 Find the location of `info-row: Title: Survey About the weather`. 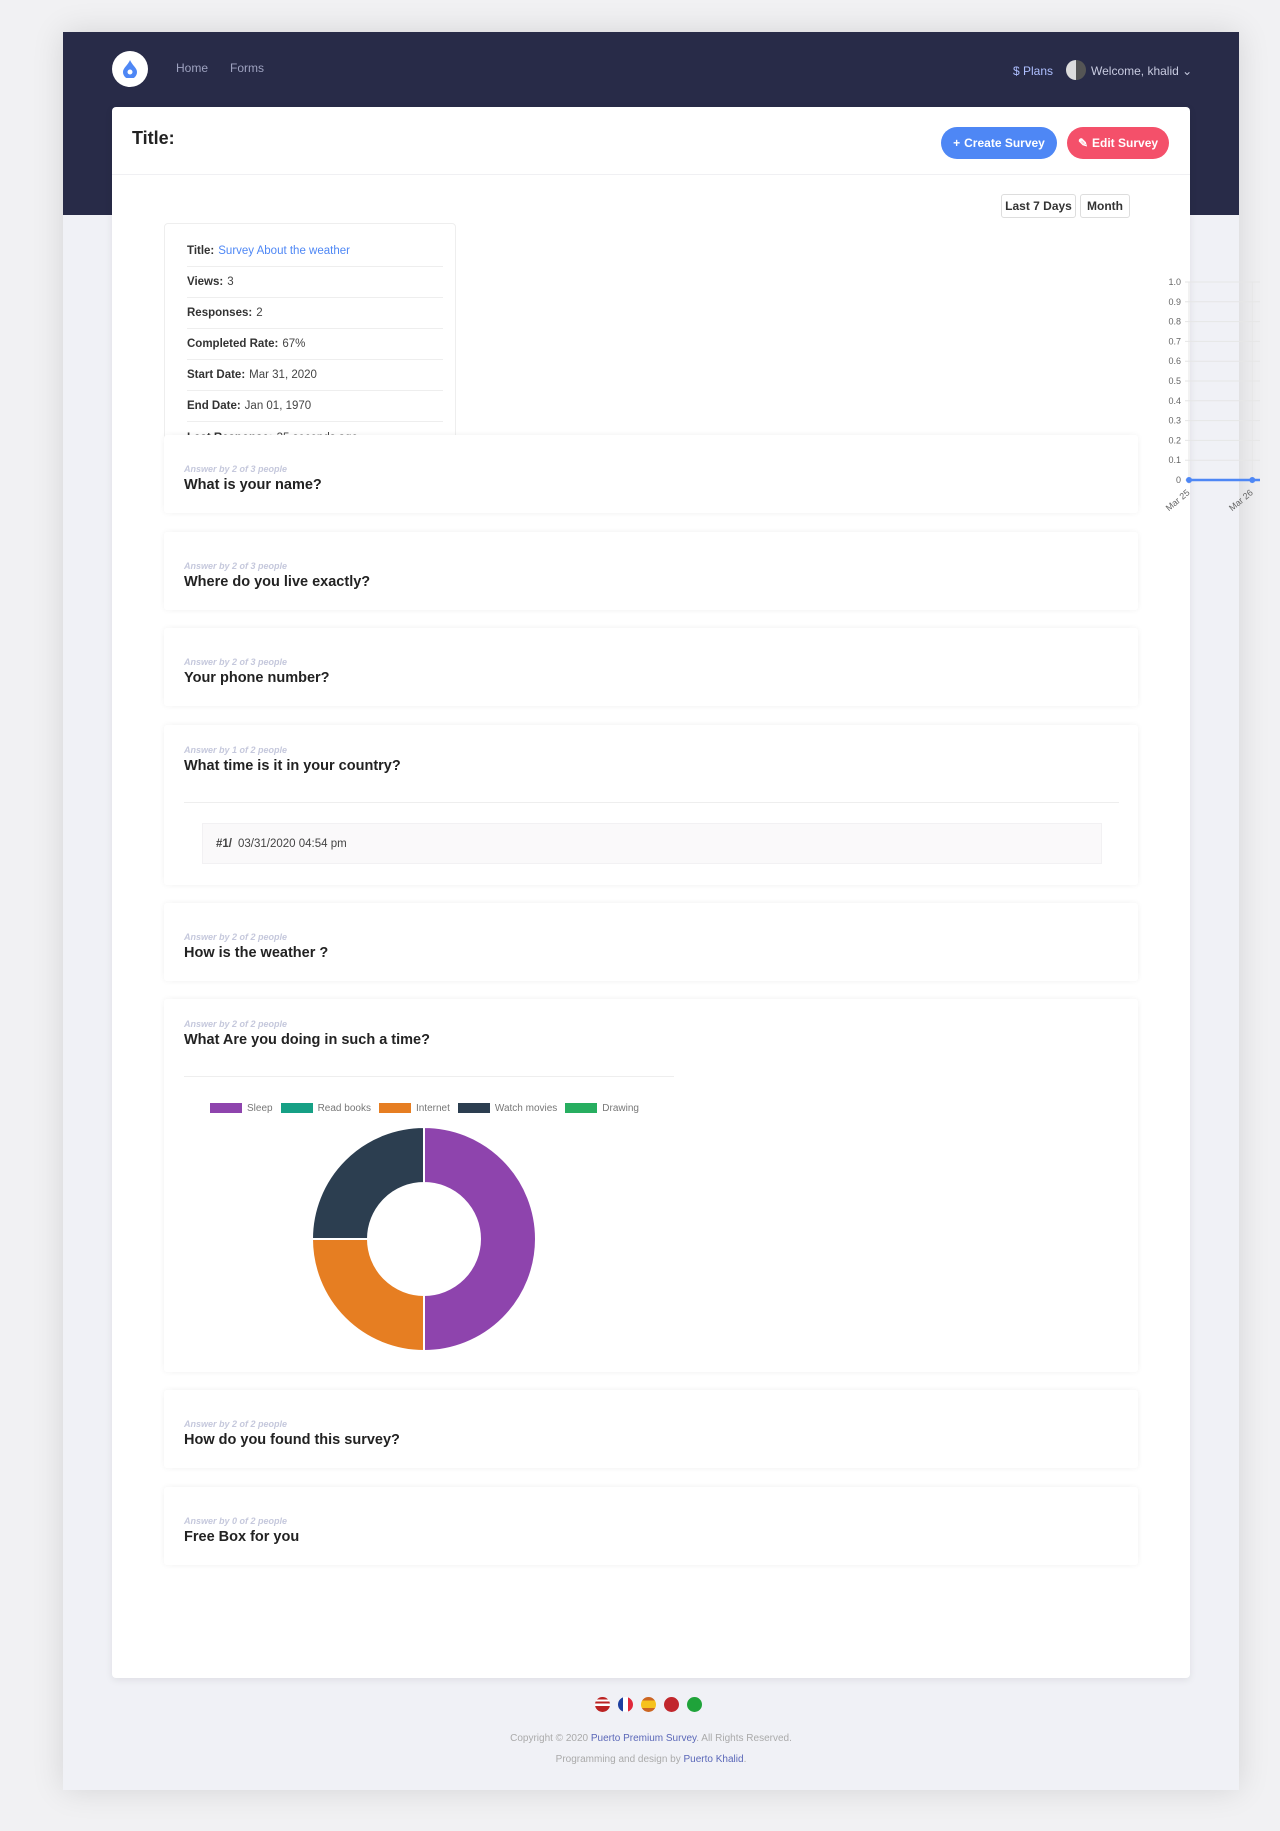

info-row: Title: Survey About the weather is located at coordinates (315, 251).